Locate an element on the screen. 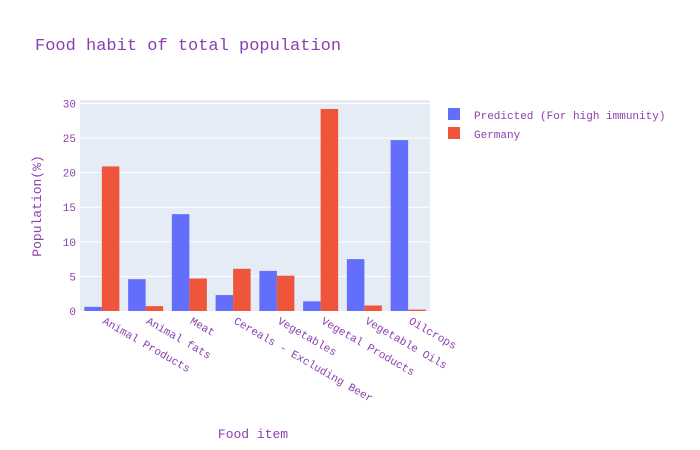 The height and width of the screenshot is (450, 700). y-tick-label: 20 is located at coordinates (69, 175).